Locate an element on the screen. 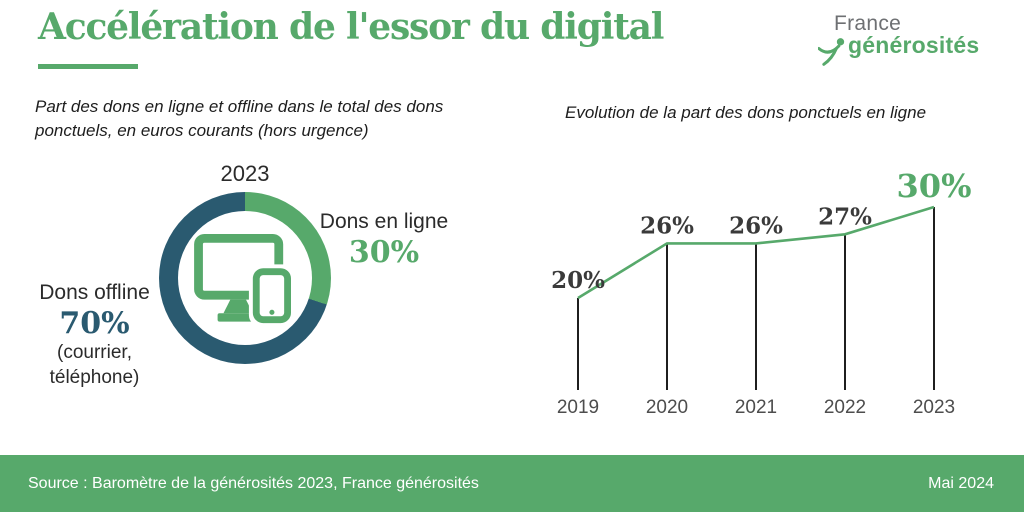  offline-share-group: Dons offline 70% (courrier, téléphone) is located at coordinates (94, 335).